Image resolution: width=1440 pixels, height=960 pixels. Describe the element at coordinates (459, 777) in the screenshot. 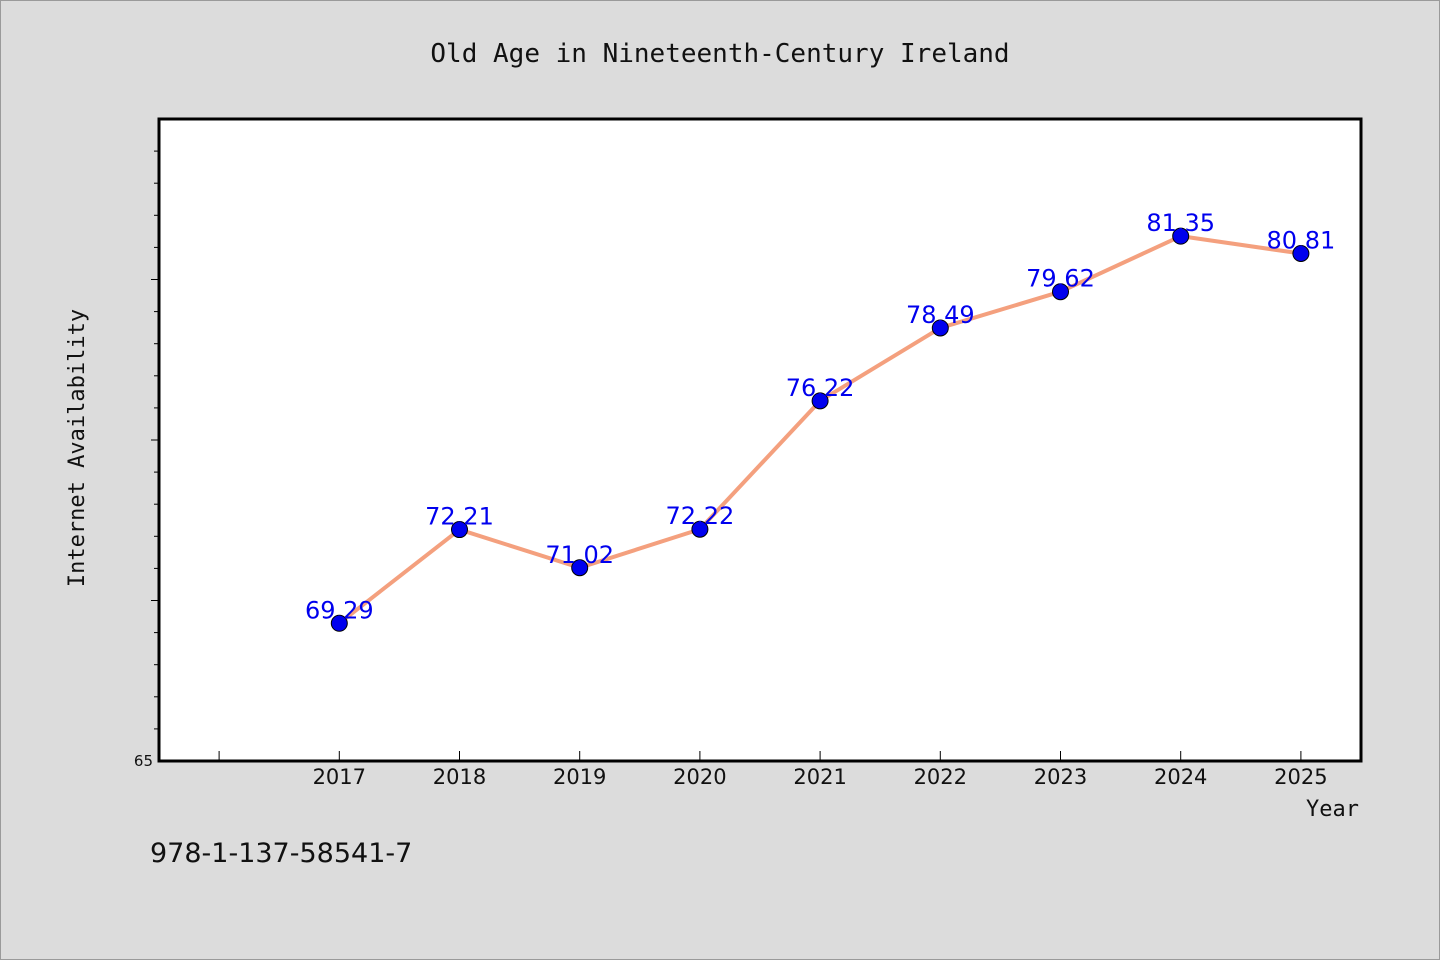

I see `x-tick-label: 2018` at that location.